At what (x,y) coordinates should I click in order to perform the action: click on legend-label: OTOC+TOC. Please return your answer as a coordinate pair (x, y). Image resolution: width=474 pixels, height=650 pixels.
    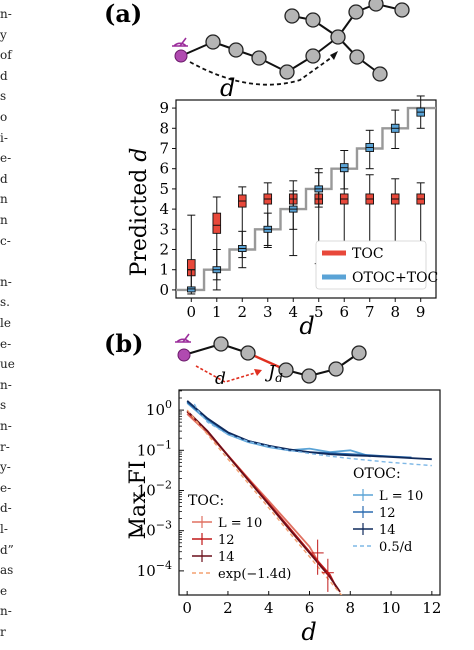
    Looking at the image, I should click on (395, 278).